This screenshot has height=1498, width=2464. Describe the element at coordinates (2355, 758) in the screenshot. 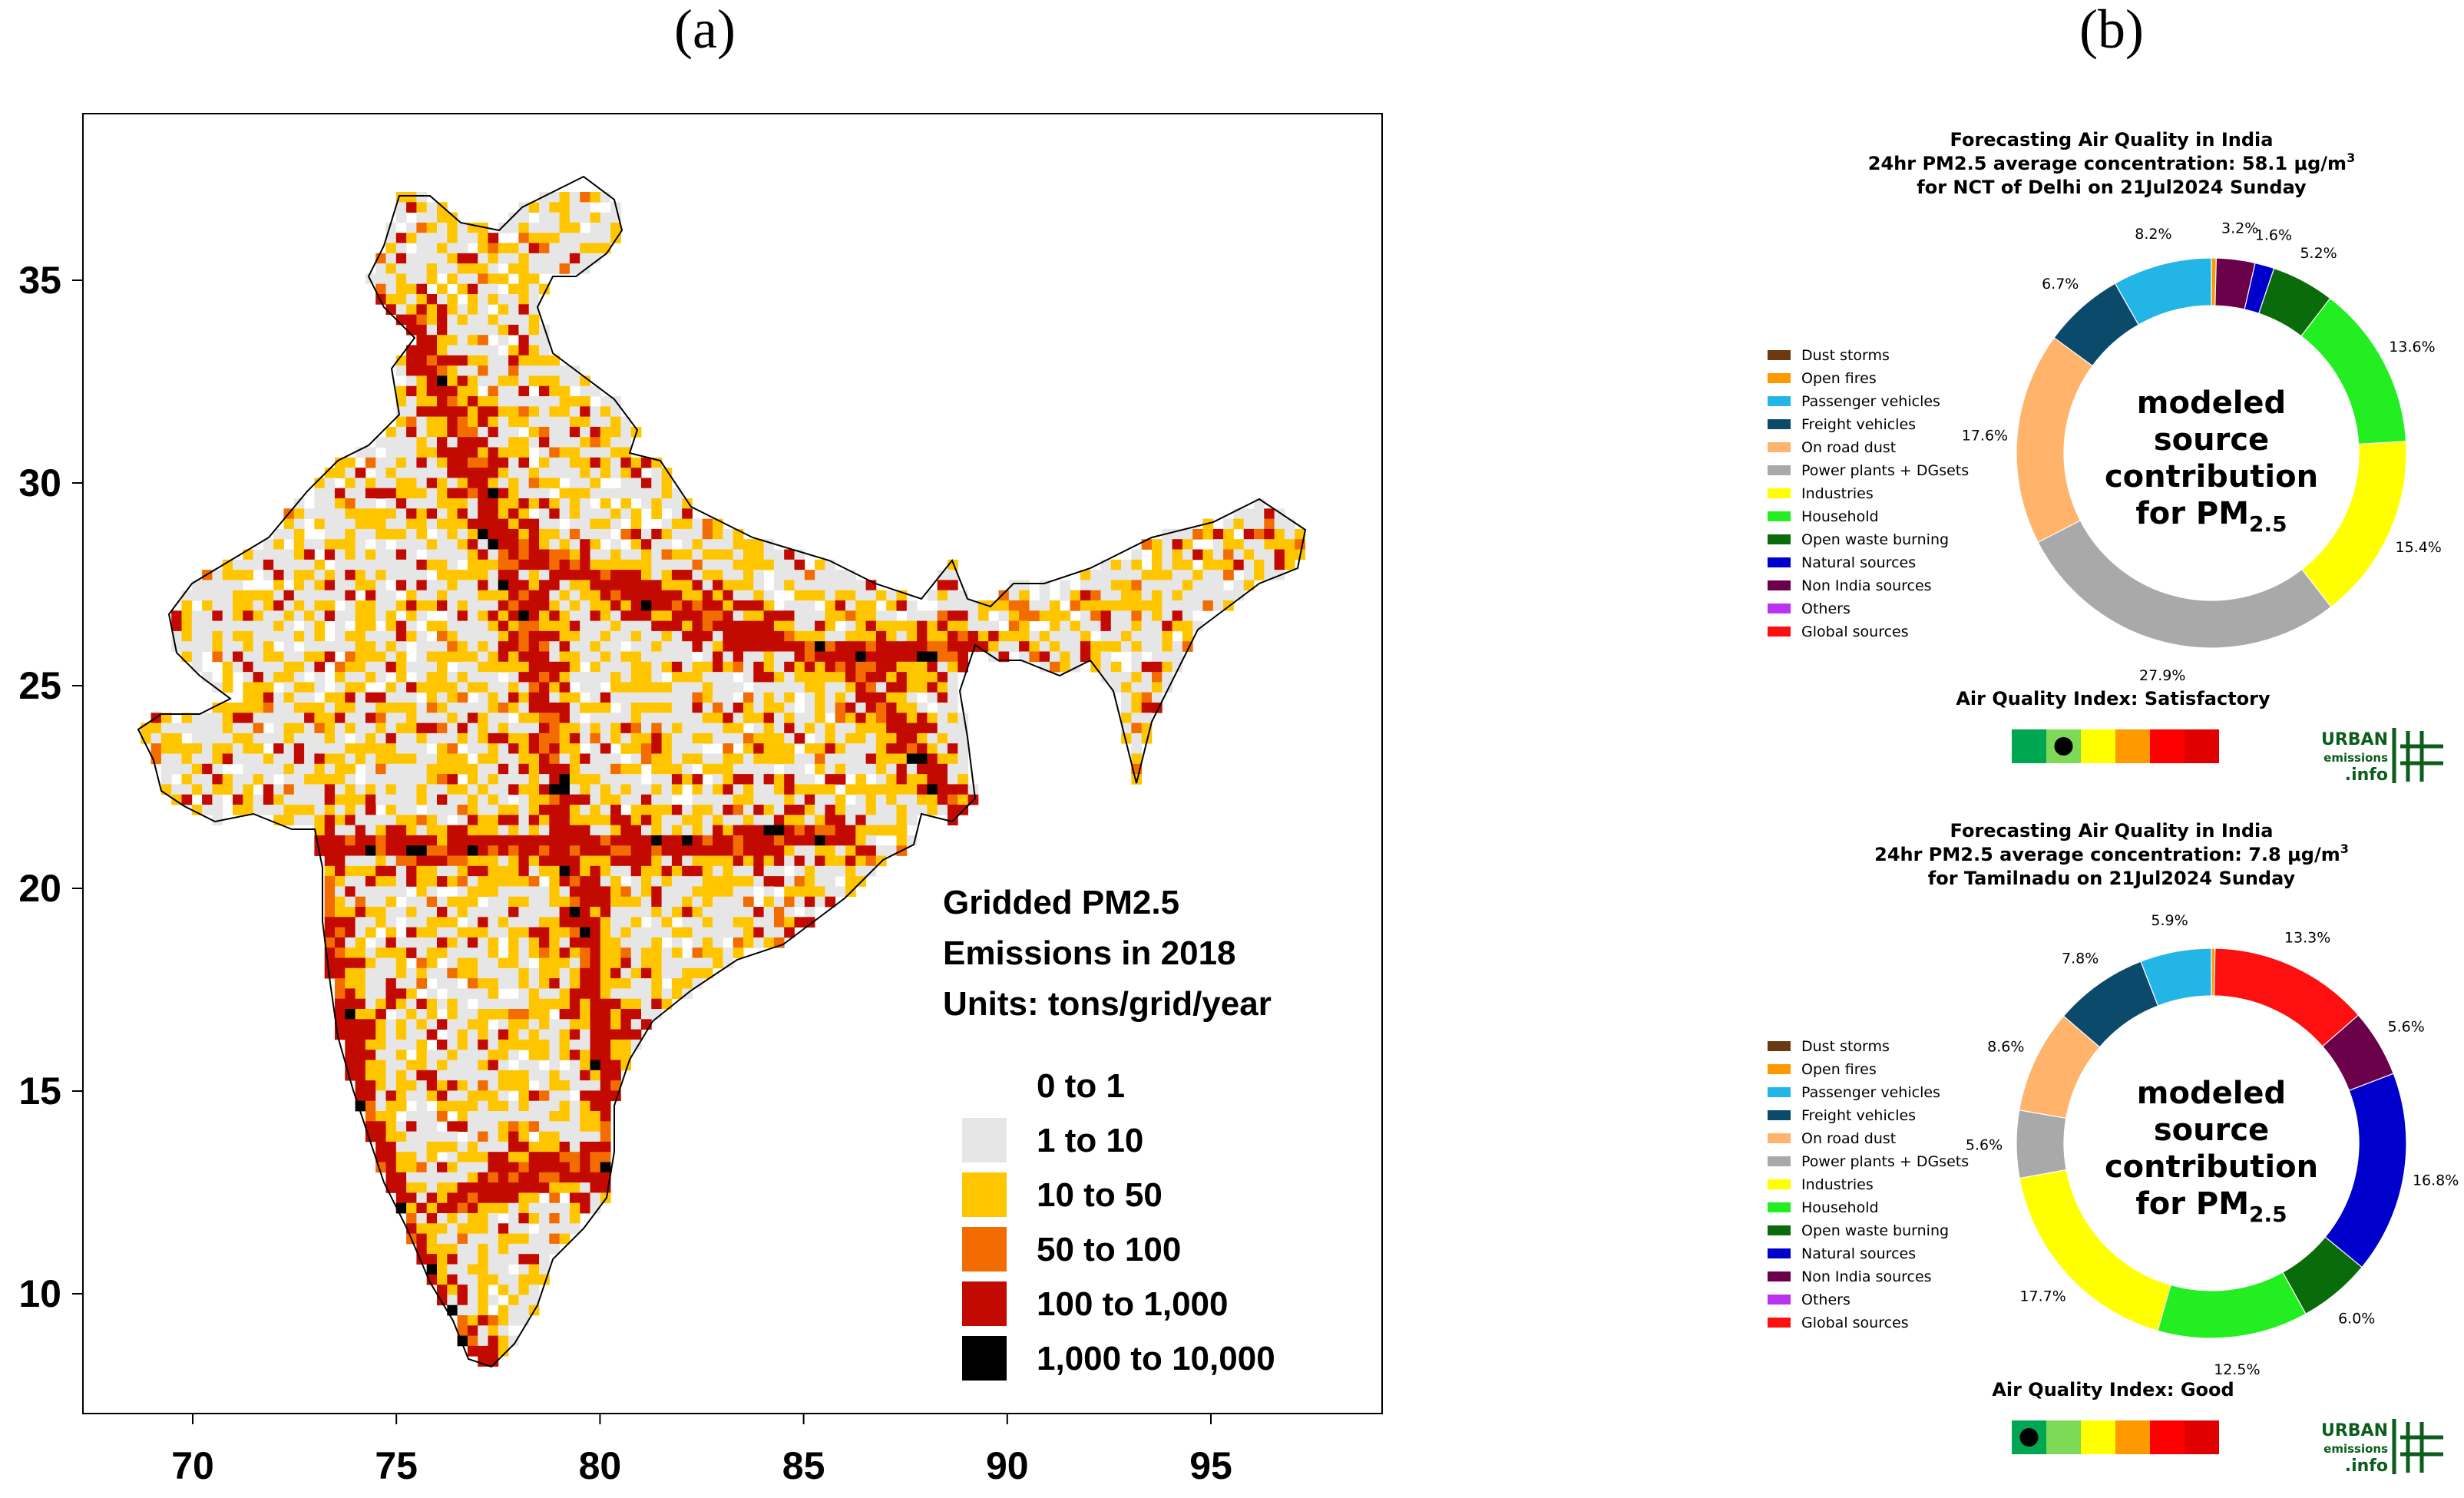

I see `logo-line-2: emissions` at that location.